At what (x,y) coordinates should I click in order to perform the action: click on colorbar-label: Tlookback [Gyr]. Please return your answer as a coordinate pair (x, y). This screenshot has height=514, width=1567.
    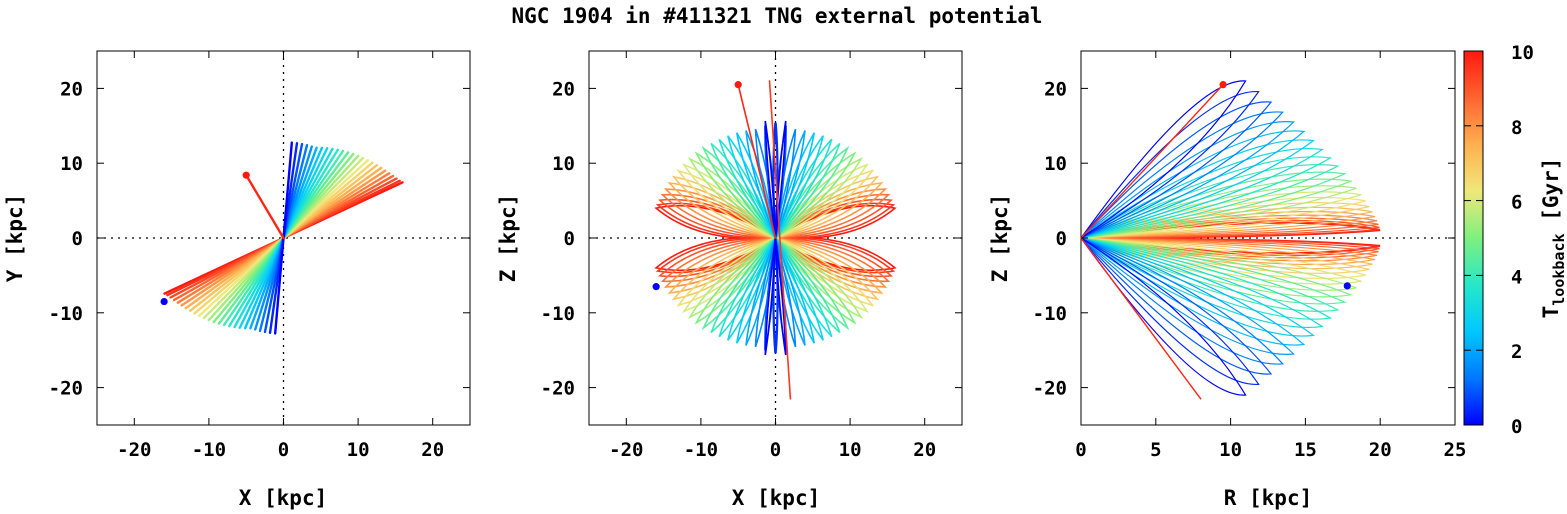
    Looking at the image, I should click on (1553, 238).